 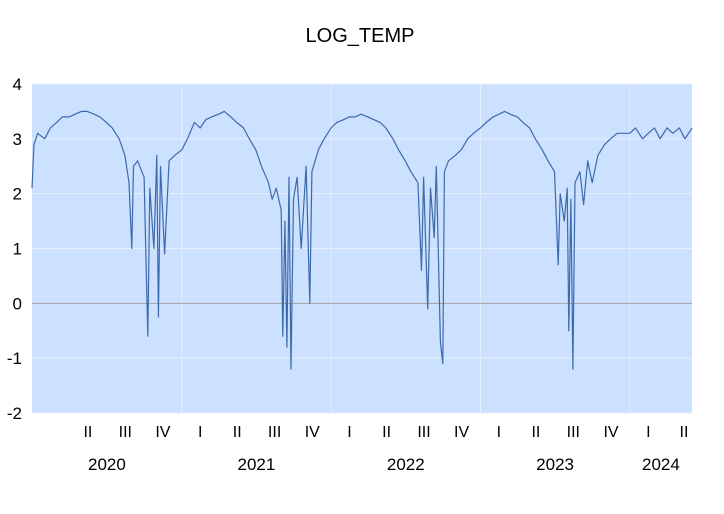 What do you see at coordinates (360, 36) in the screenshot?
I see `chart-title: LOG_TEMP` at bounding box center [360, 36].